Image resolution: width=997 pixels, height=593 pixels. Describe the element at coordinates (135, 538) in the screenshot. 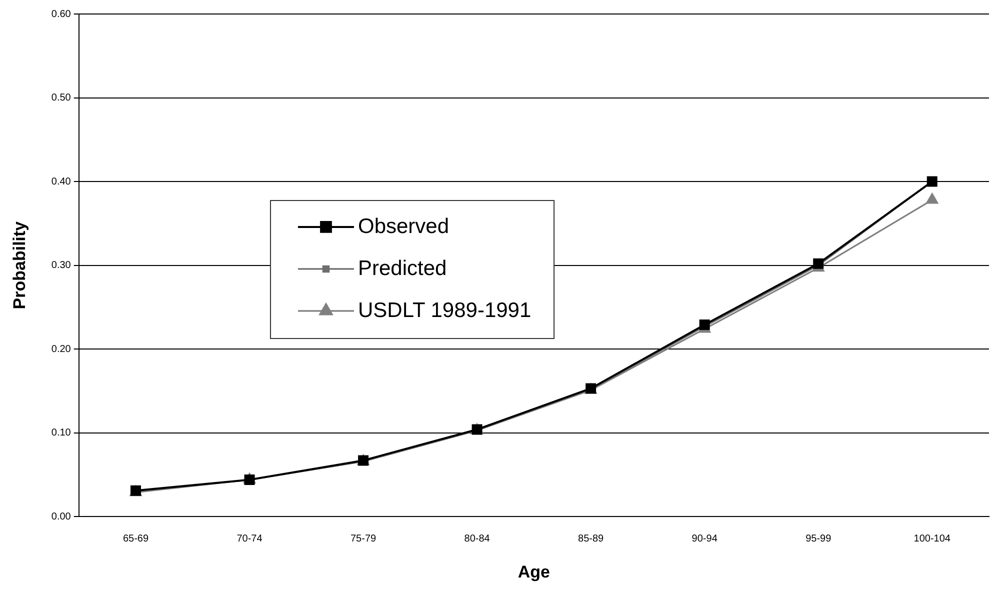

I see `x-tick-label: 65-69` at that location.